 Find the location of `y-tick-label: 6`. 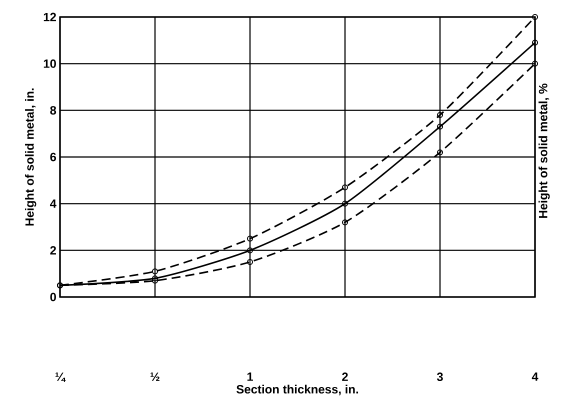

y-tick-label: 6 is located at coordinates (53, 157).